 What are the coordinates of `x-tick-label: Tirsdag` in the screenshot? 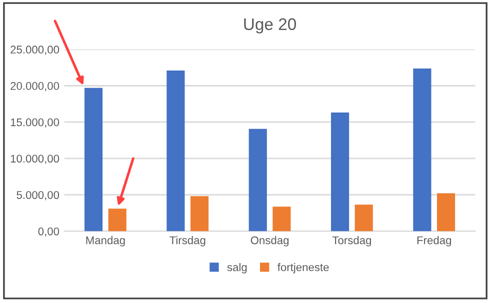 It's located at (188, 241).